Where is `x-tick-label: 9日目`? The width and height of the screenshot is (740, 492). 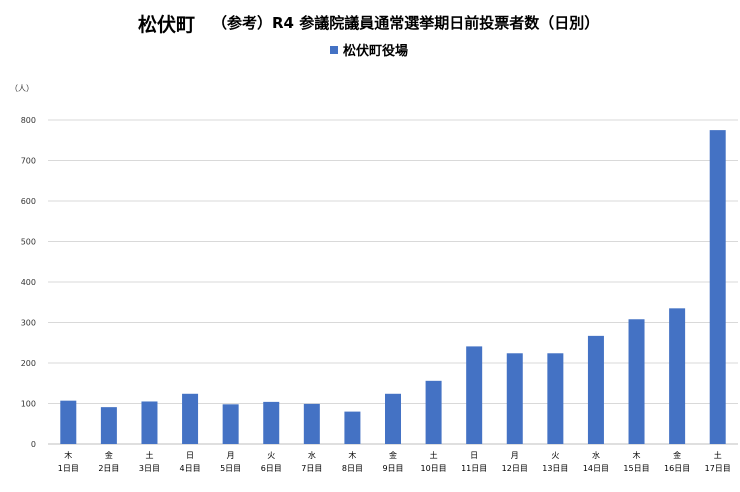 x-tick-label: 9日目 is located at coordinates (392, 468).